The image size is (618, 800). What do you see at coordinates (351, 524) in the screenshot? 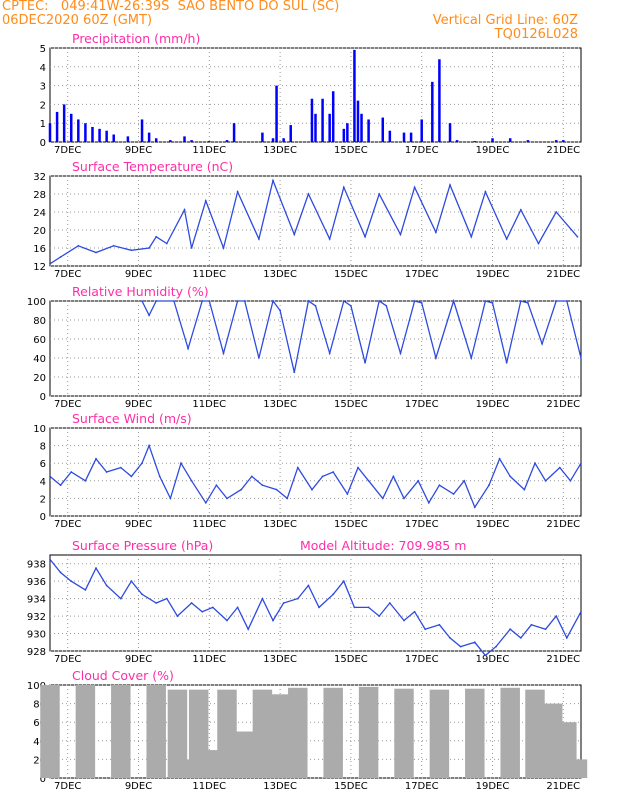
I see `wind-xtick-label: 15DEC` at bounding box center [351, 524].